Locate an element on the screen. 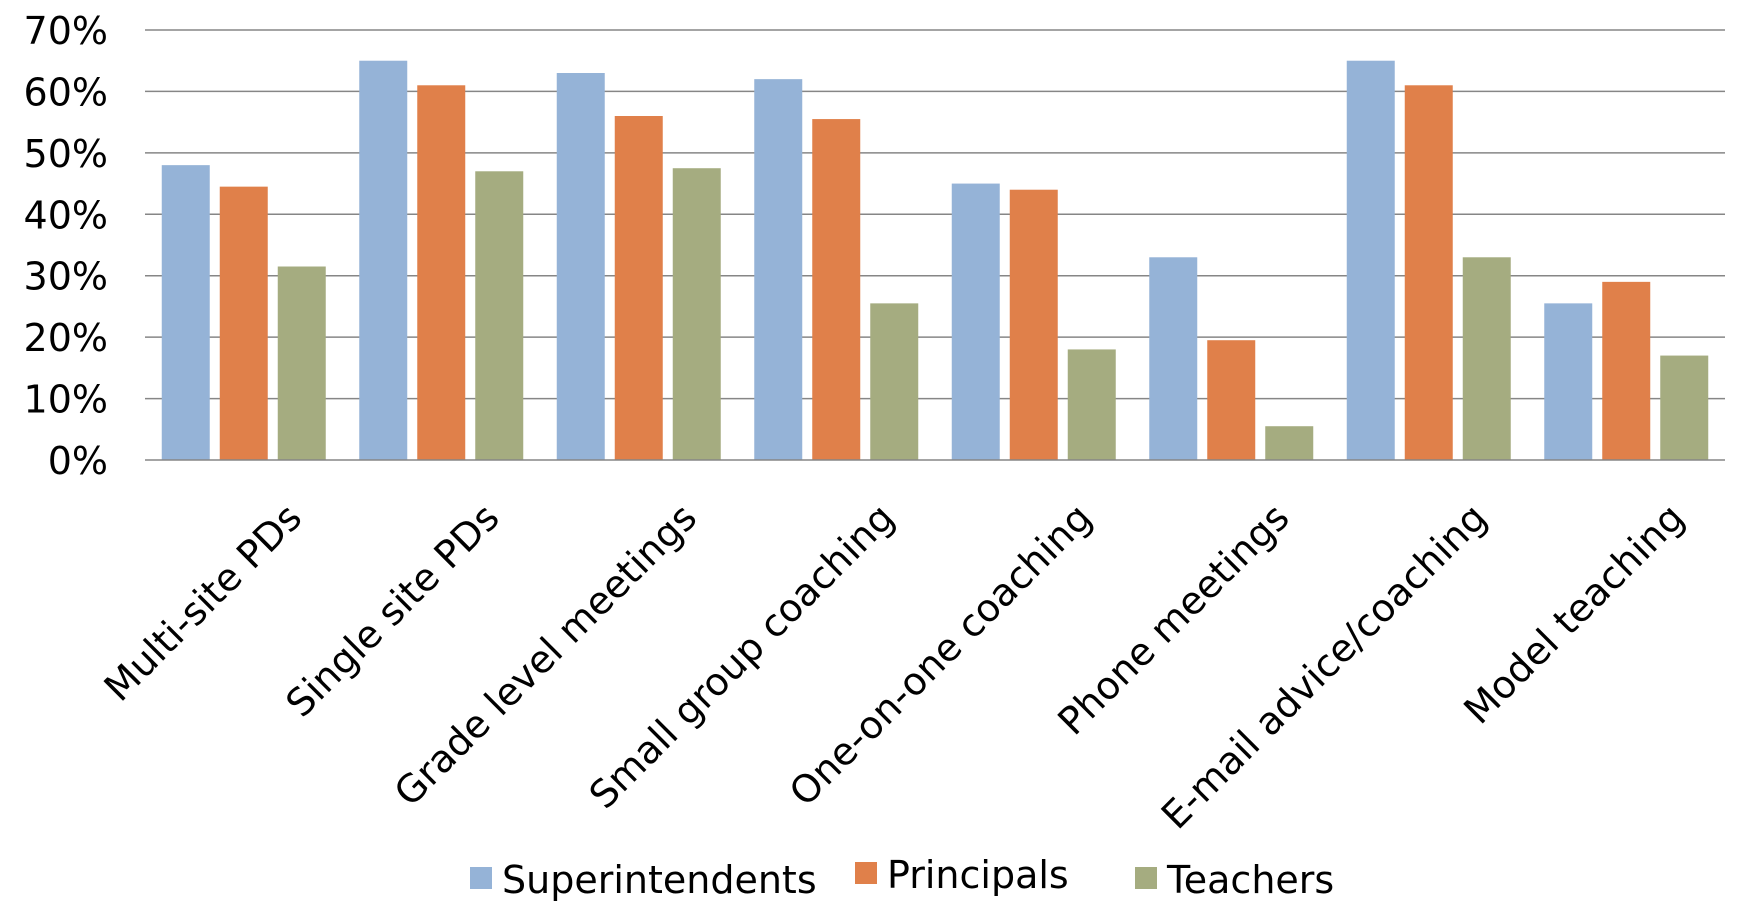 This screenshot has height=914, width=1748. y-tick-label: 40% is located at coordinates (66, 215).